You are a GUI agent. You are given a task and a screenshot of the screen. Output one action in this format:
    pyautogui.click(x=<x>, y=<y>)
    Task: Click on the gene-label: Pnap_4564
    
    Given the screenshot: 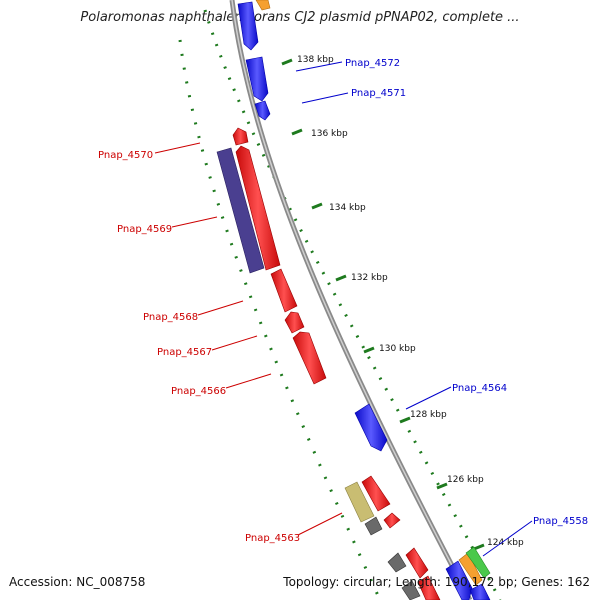 What is the action you would take?
    pyautogui.click(x=479, y=388)
    